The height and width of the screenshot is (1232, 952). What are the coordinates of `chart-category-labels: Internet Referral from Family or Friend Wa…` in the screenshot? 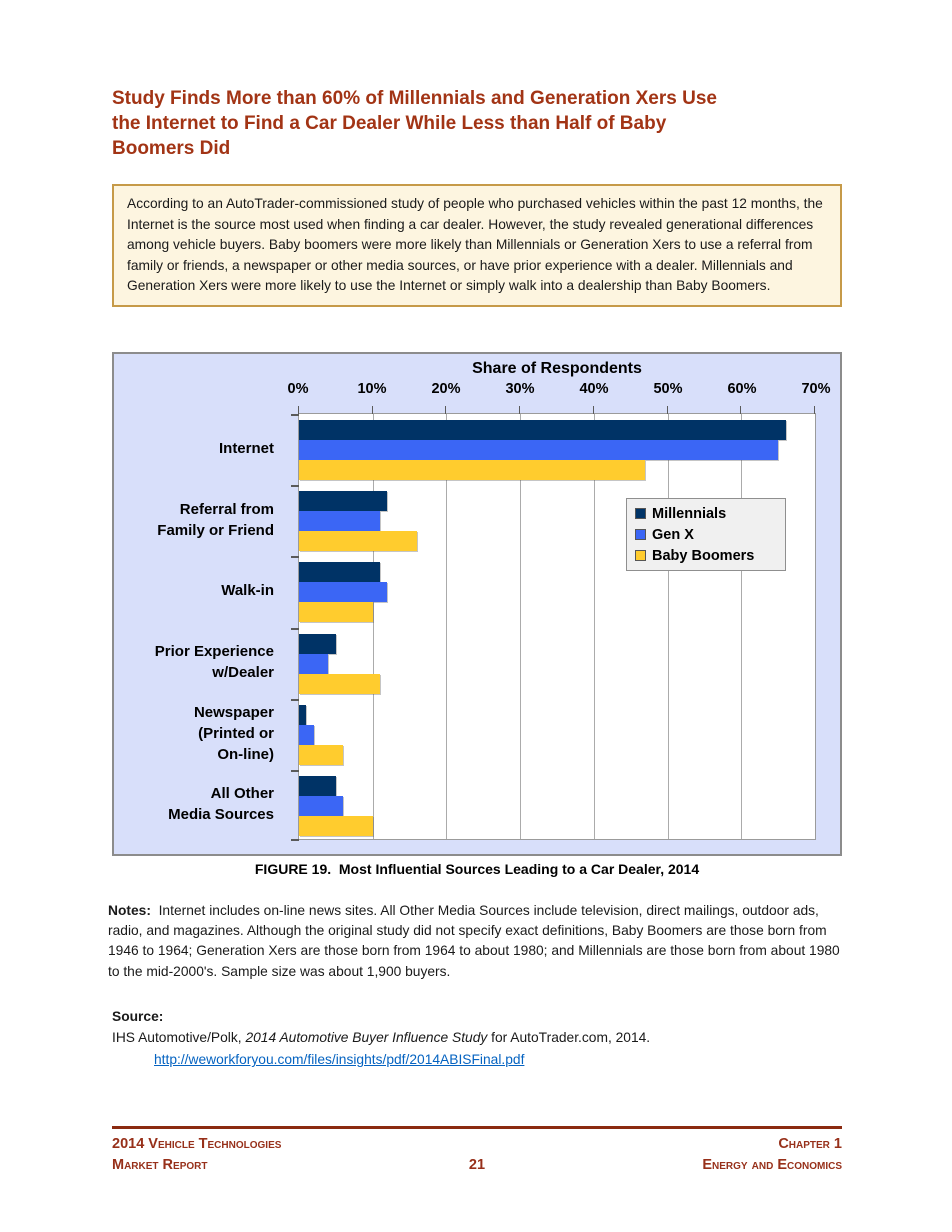 It's located at (200, 626).